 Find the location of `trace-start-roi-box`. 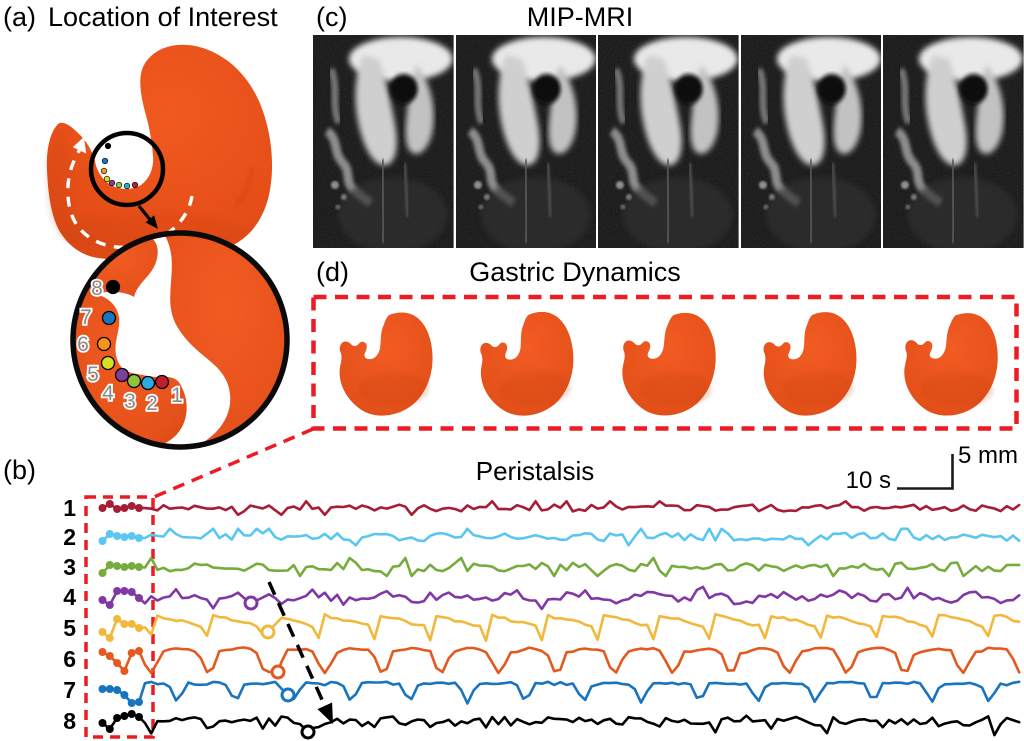

trace-start-roi-box is located at coordinates (119, 617).